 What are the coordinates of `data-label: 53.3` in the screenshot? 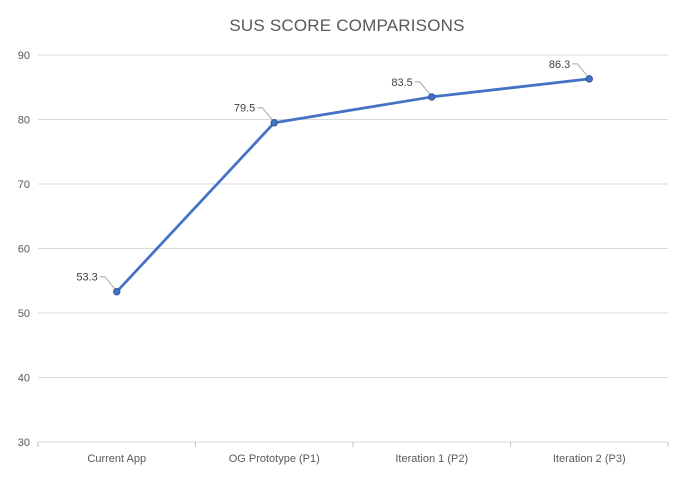 It's located at (86, 278).